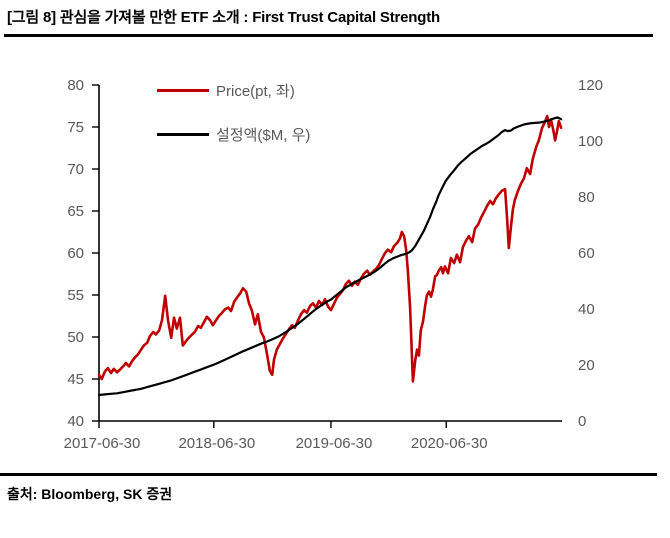  Describe the element at coordinates (216, 443) in the screenshot. I see `x-axis-tick-label: 2018-06-30` at that location.